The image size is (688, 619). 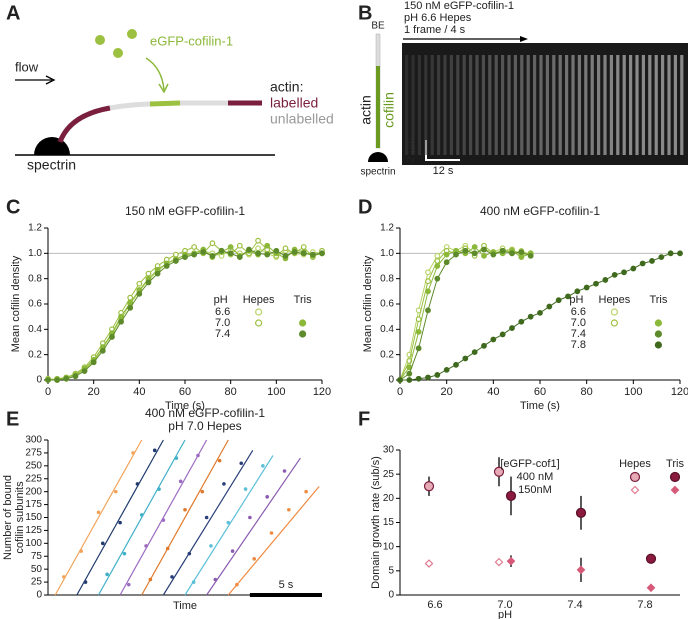 I want to click on panel-letter: B, so click(x=365, y=13).